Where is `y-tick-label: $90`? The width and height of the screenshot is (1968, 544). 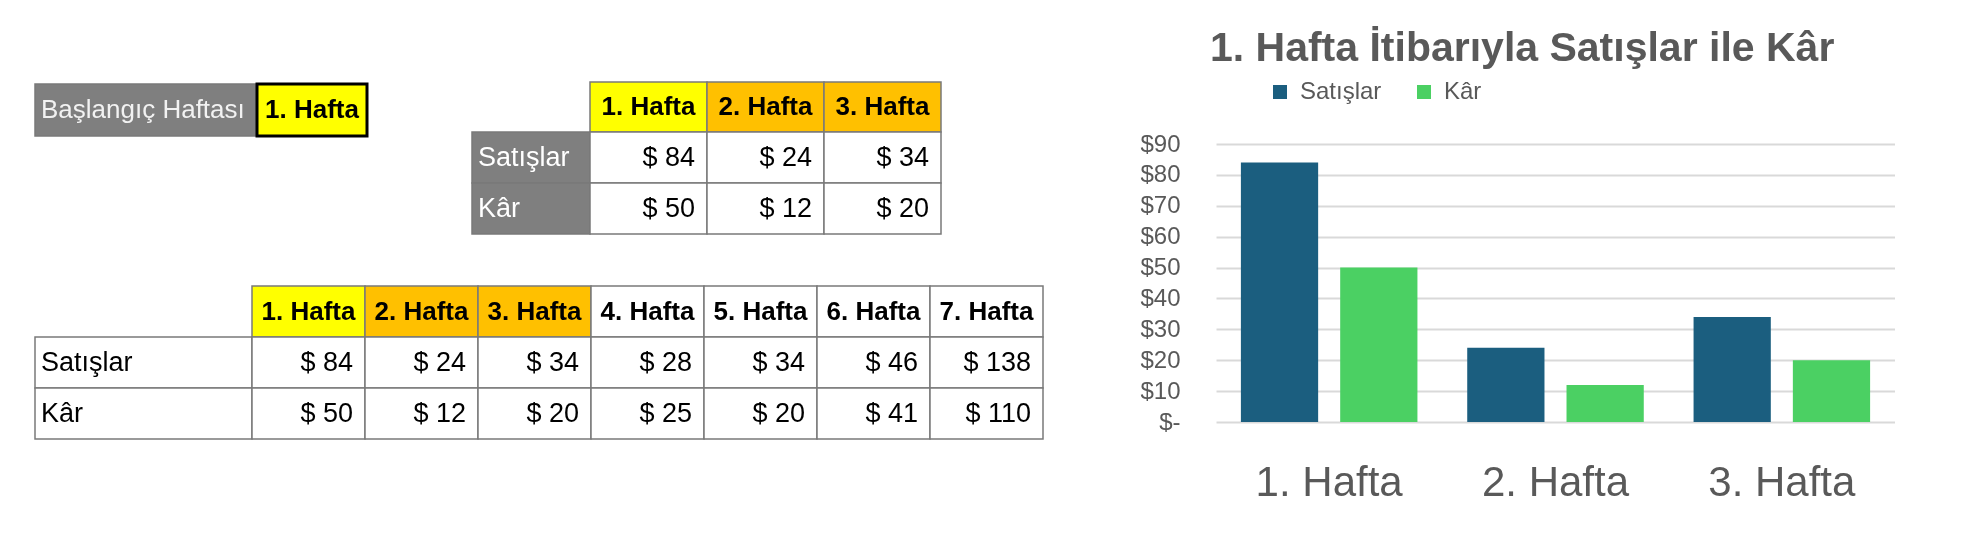
y-tick-label: $90 is located at coordinates (1160, 143).